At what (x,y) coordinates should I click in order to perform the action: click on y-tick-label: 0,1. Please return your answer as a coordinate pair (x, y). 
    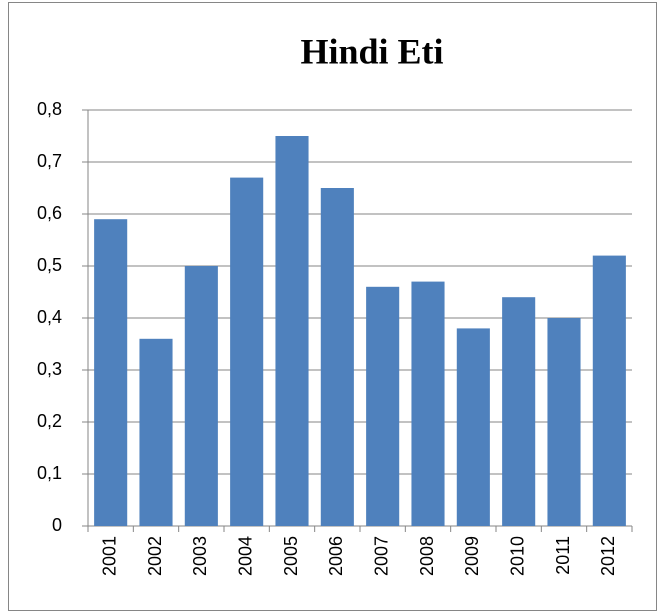
    Looking at the image, I should click on (49, 473).